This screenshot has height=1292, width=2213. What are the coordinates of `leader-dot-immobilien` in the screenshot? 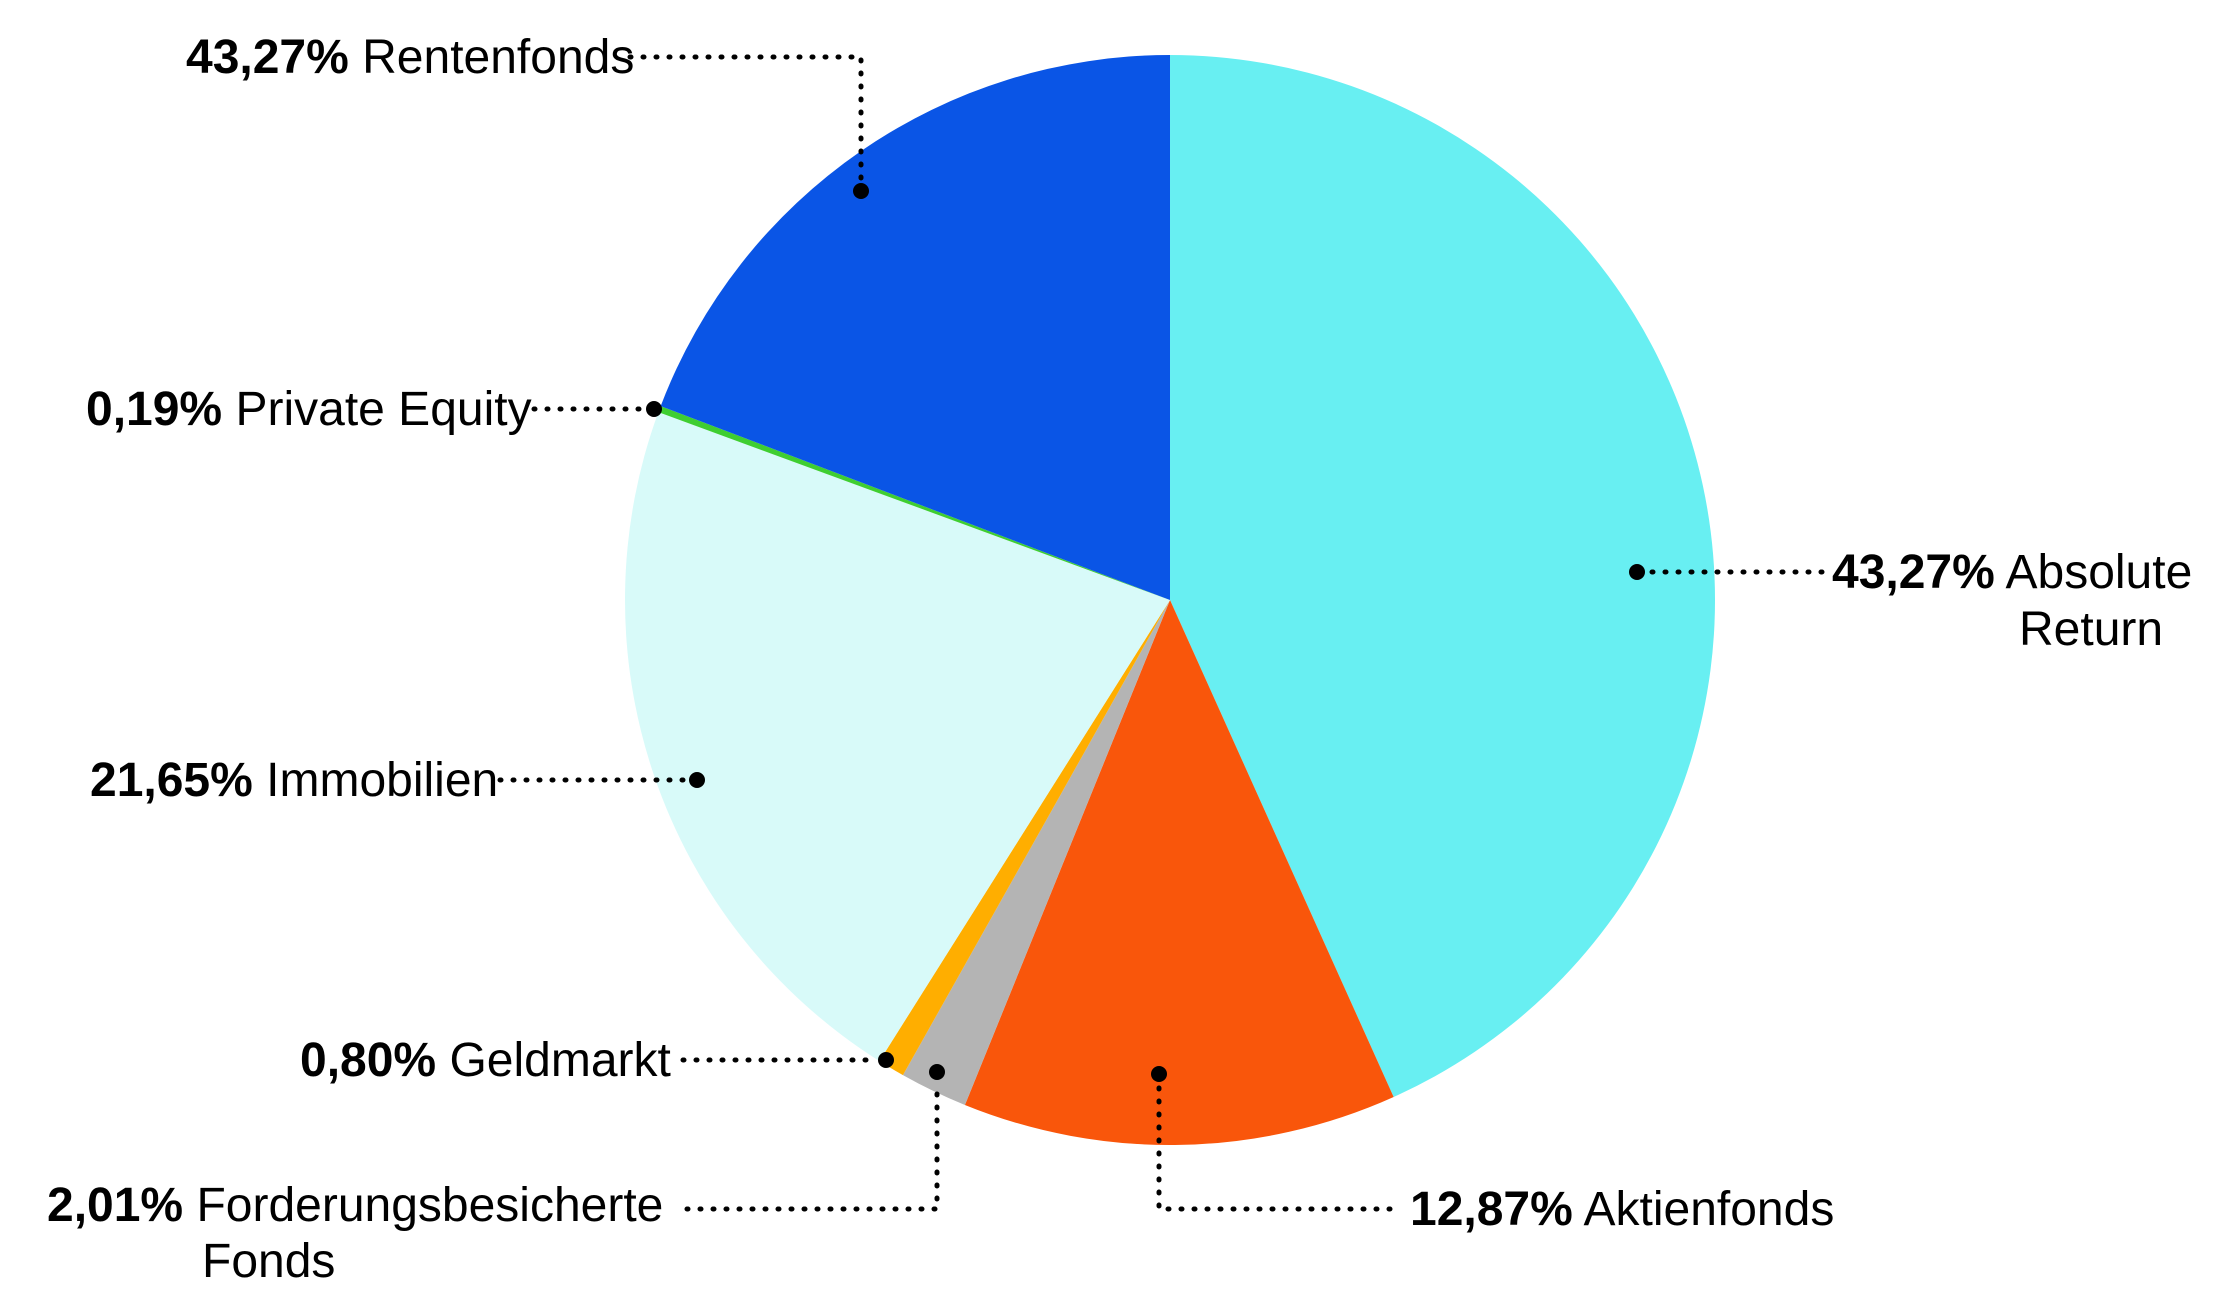 It's located at (697, 780).